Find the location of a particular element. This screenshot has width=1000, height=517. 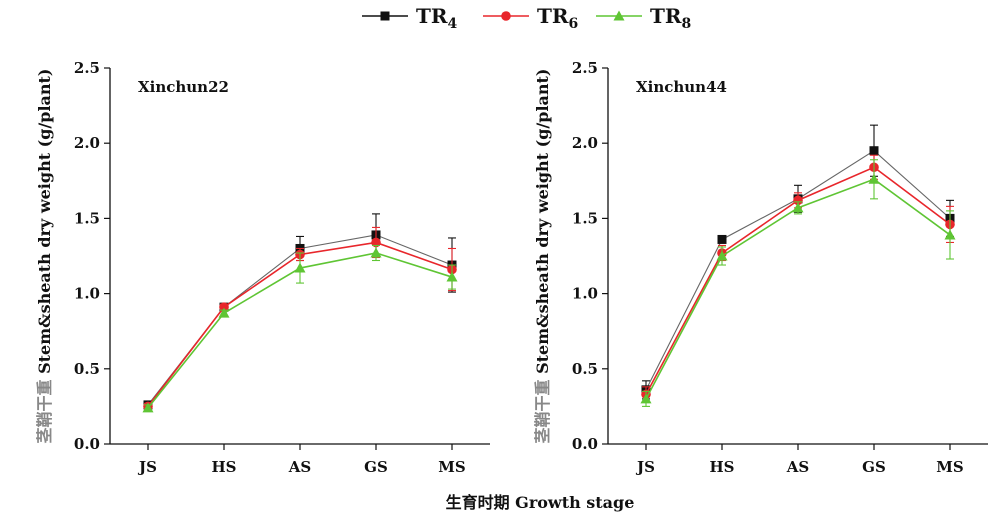

legend-label: TR6 is located at coordinates (557, 18).